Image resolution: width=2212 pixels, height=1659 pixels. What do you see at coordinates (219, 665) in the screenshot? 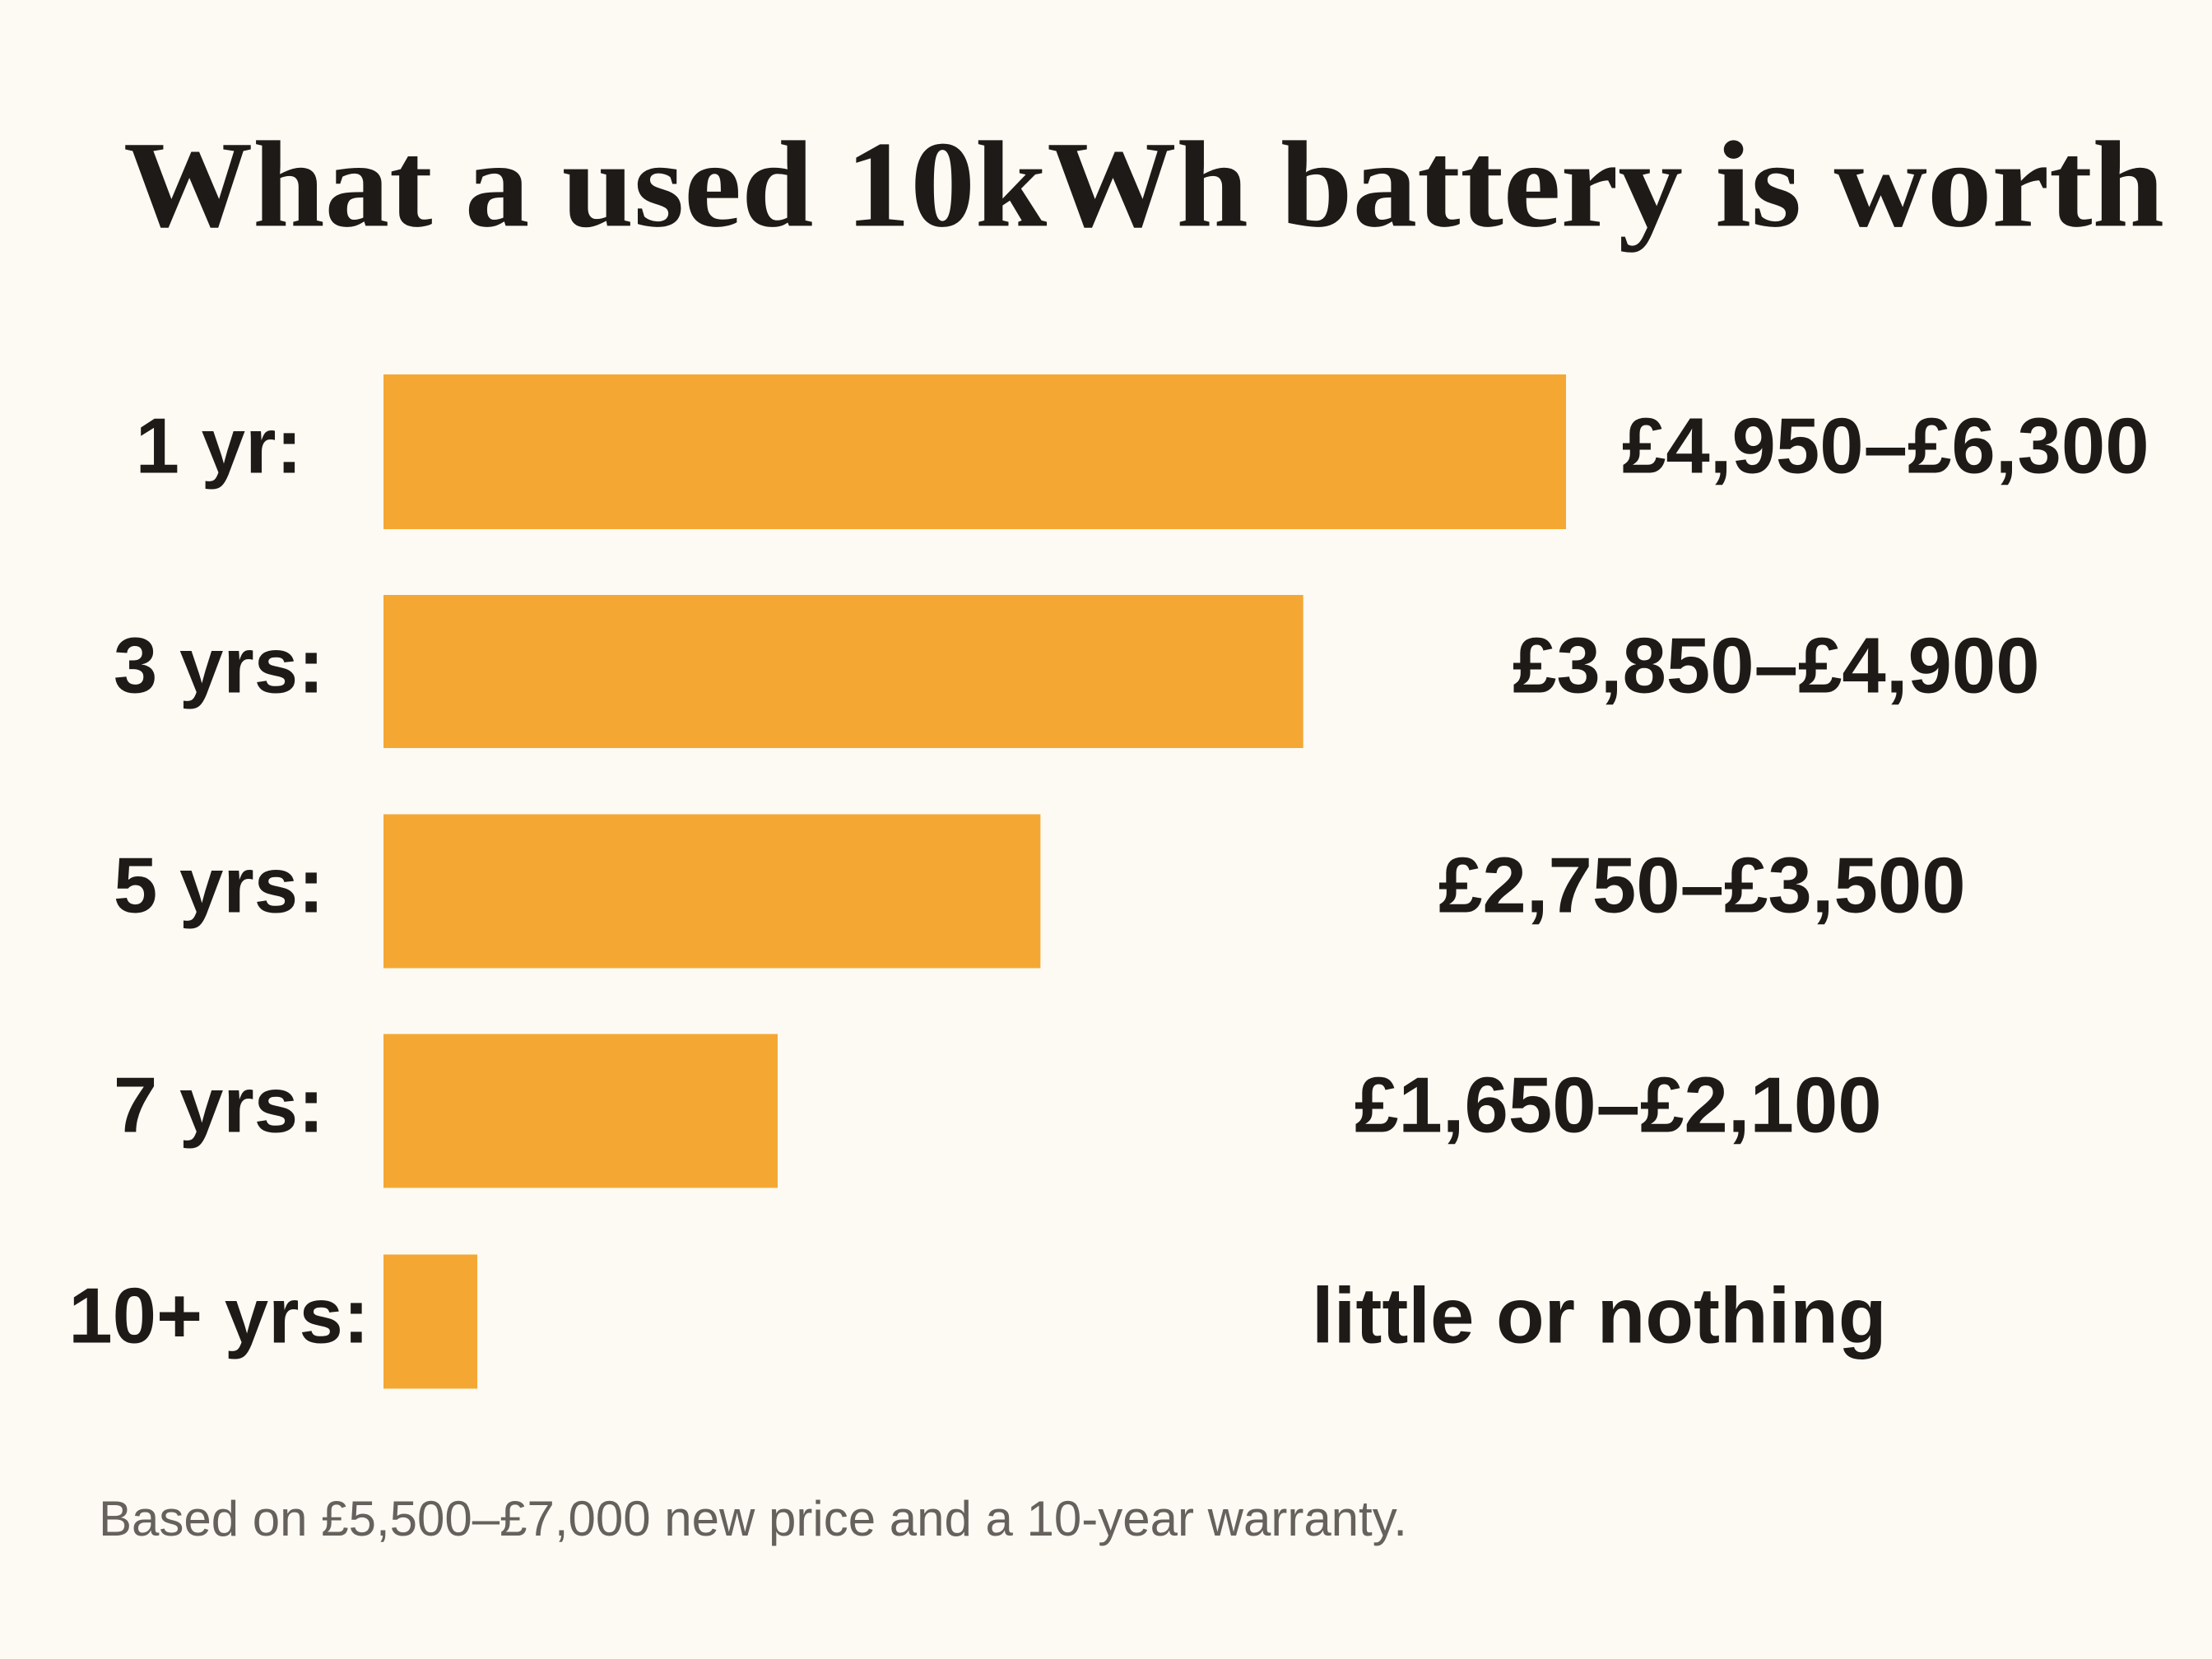
I see `category-label: 3 yrs:` at bounding box center [219, 665].